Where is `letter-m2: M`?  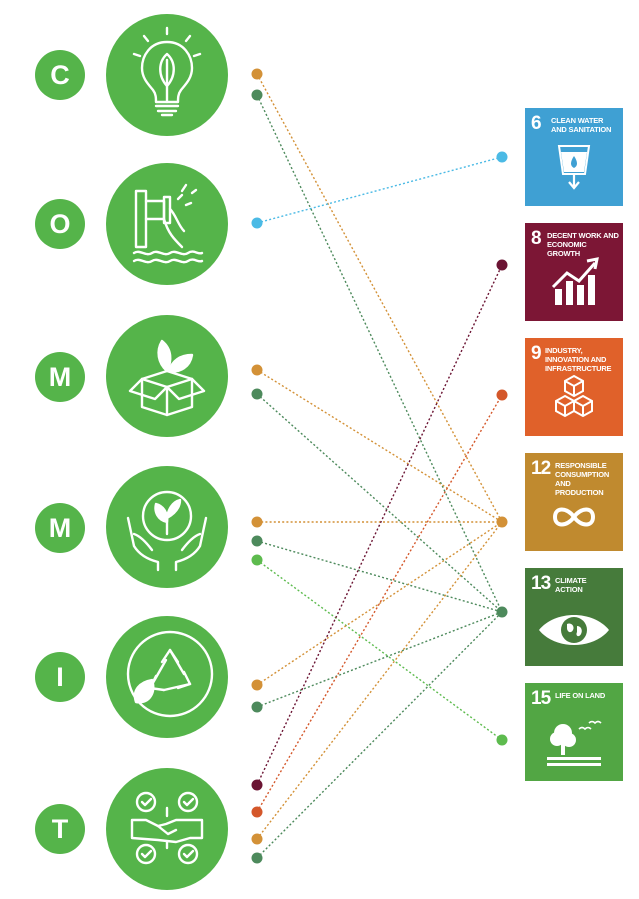
letter-m2: M is located at coordinates (60, 528).